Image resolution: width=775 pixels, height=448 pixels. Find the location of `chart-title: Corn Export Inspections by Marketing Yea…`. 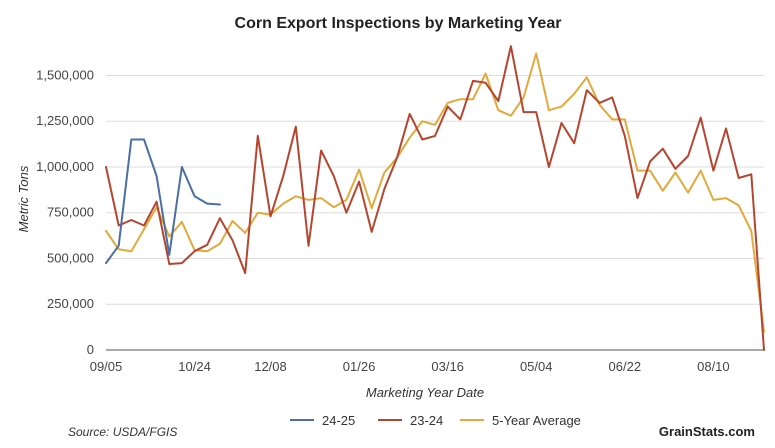

chart-title: Corn Export Inspections by Marketing Yea… is located at coordinates (398, 23).